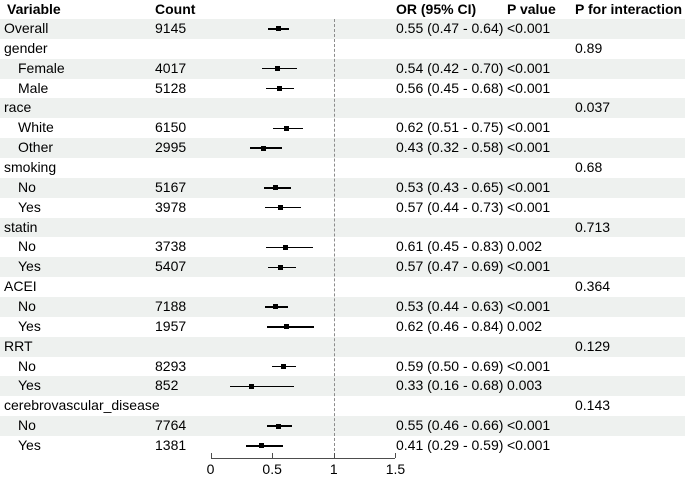 This screenshot has width=685, height=482. Describe the element at coordinates (171, 246) in the screenshot. I see `count-cell: 3738` at that location.